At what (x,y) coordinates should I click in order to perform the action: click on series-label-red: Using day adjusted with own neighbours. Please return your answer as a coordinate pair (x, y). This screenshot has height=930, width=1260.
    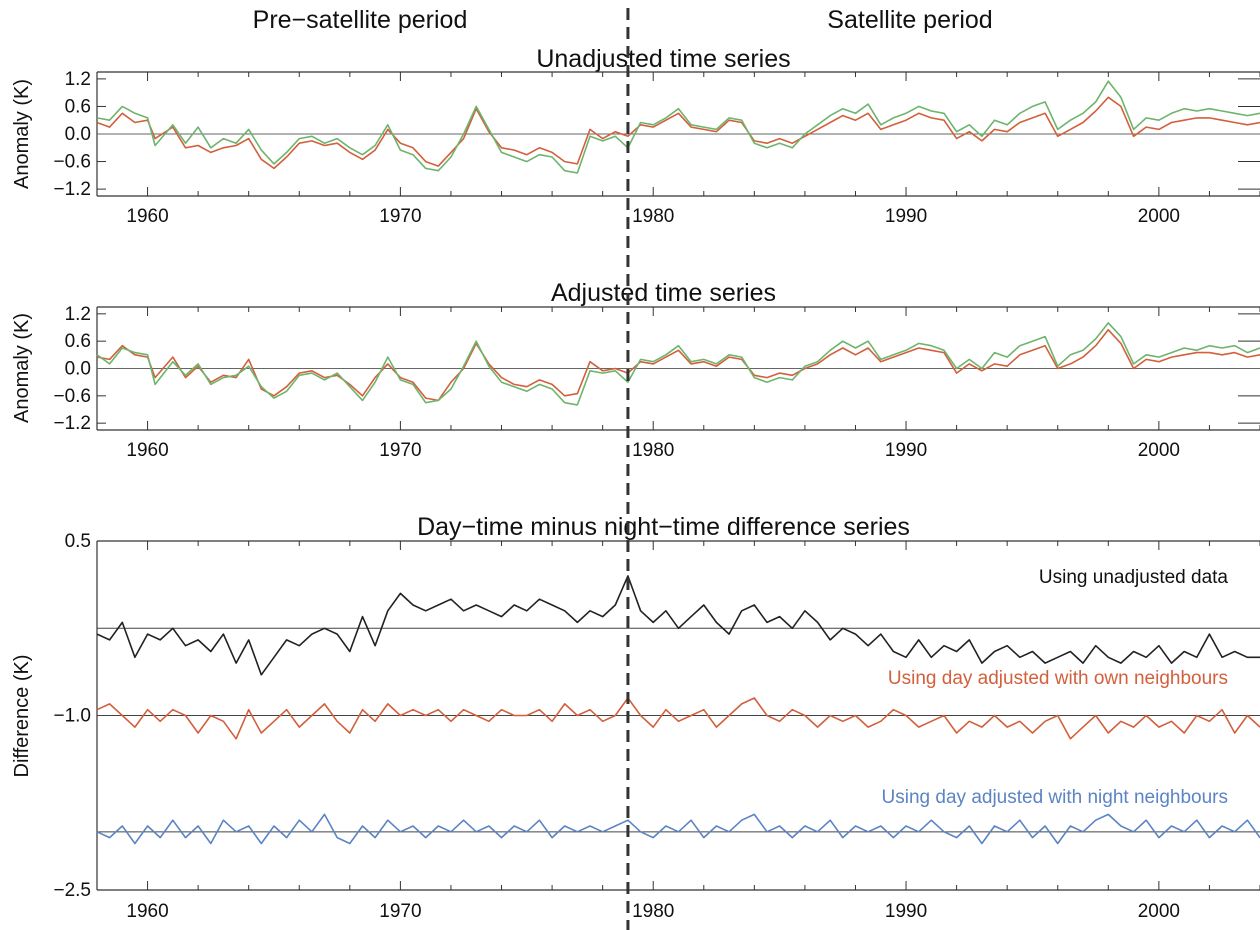
    Looking at the image, I should click on (1058, 678).